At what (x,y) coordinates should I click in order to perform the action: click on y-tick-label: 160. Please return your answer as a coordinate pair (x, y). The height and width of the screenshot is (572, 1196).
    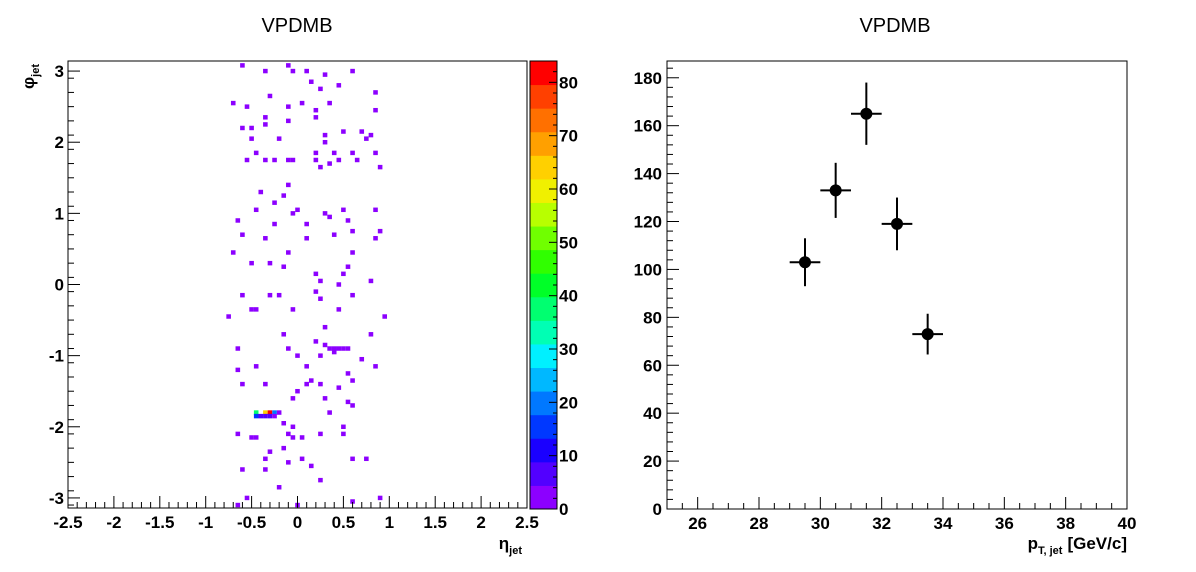
    Looking at the image, I should click on (648, 126).